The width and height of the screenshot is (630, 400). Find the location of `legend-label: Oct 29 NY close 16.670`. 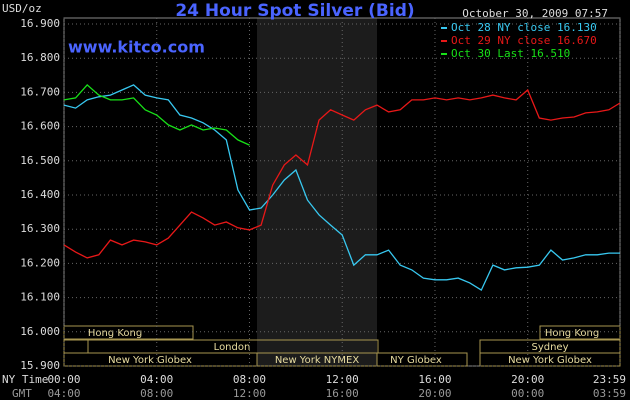

legend-label: Oct 29 NY close 16.670 is located at coordinates (524, 40).